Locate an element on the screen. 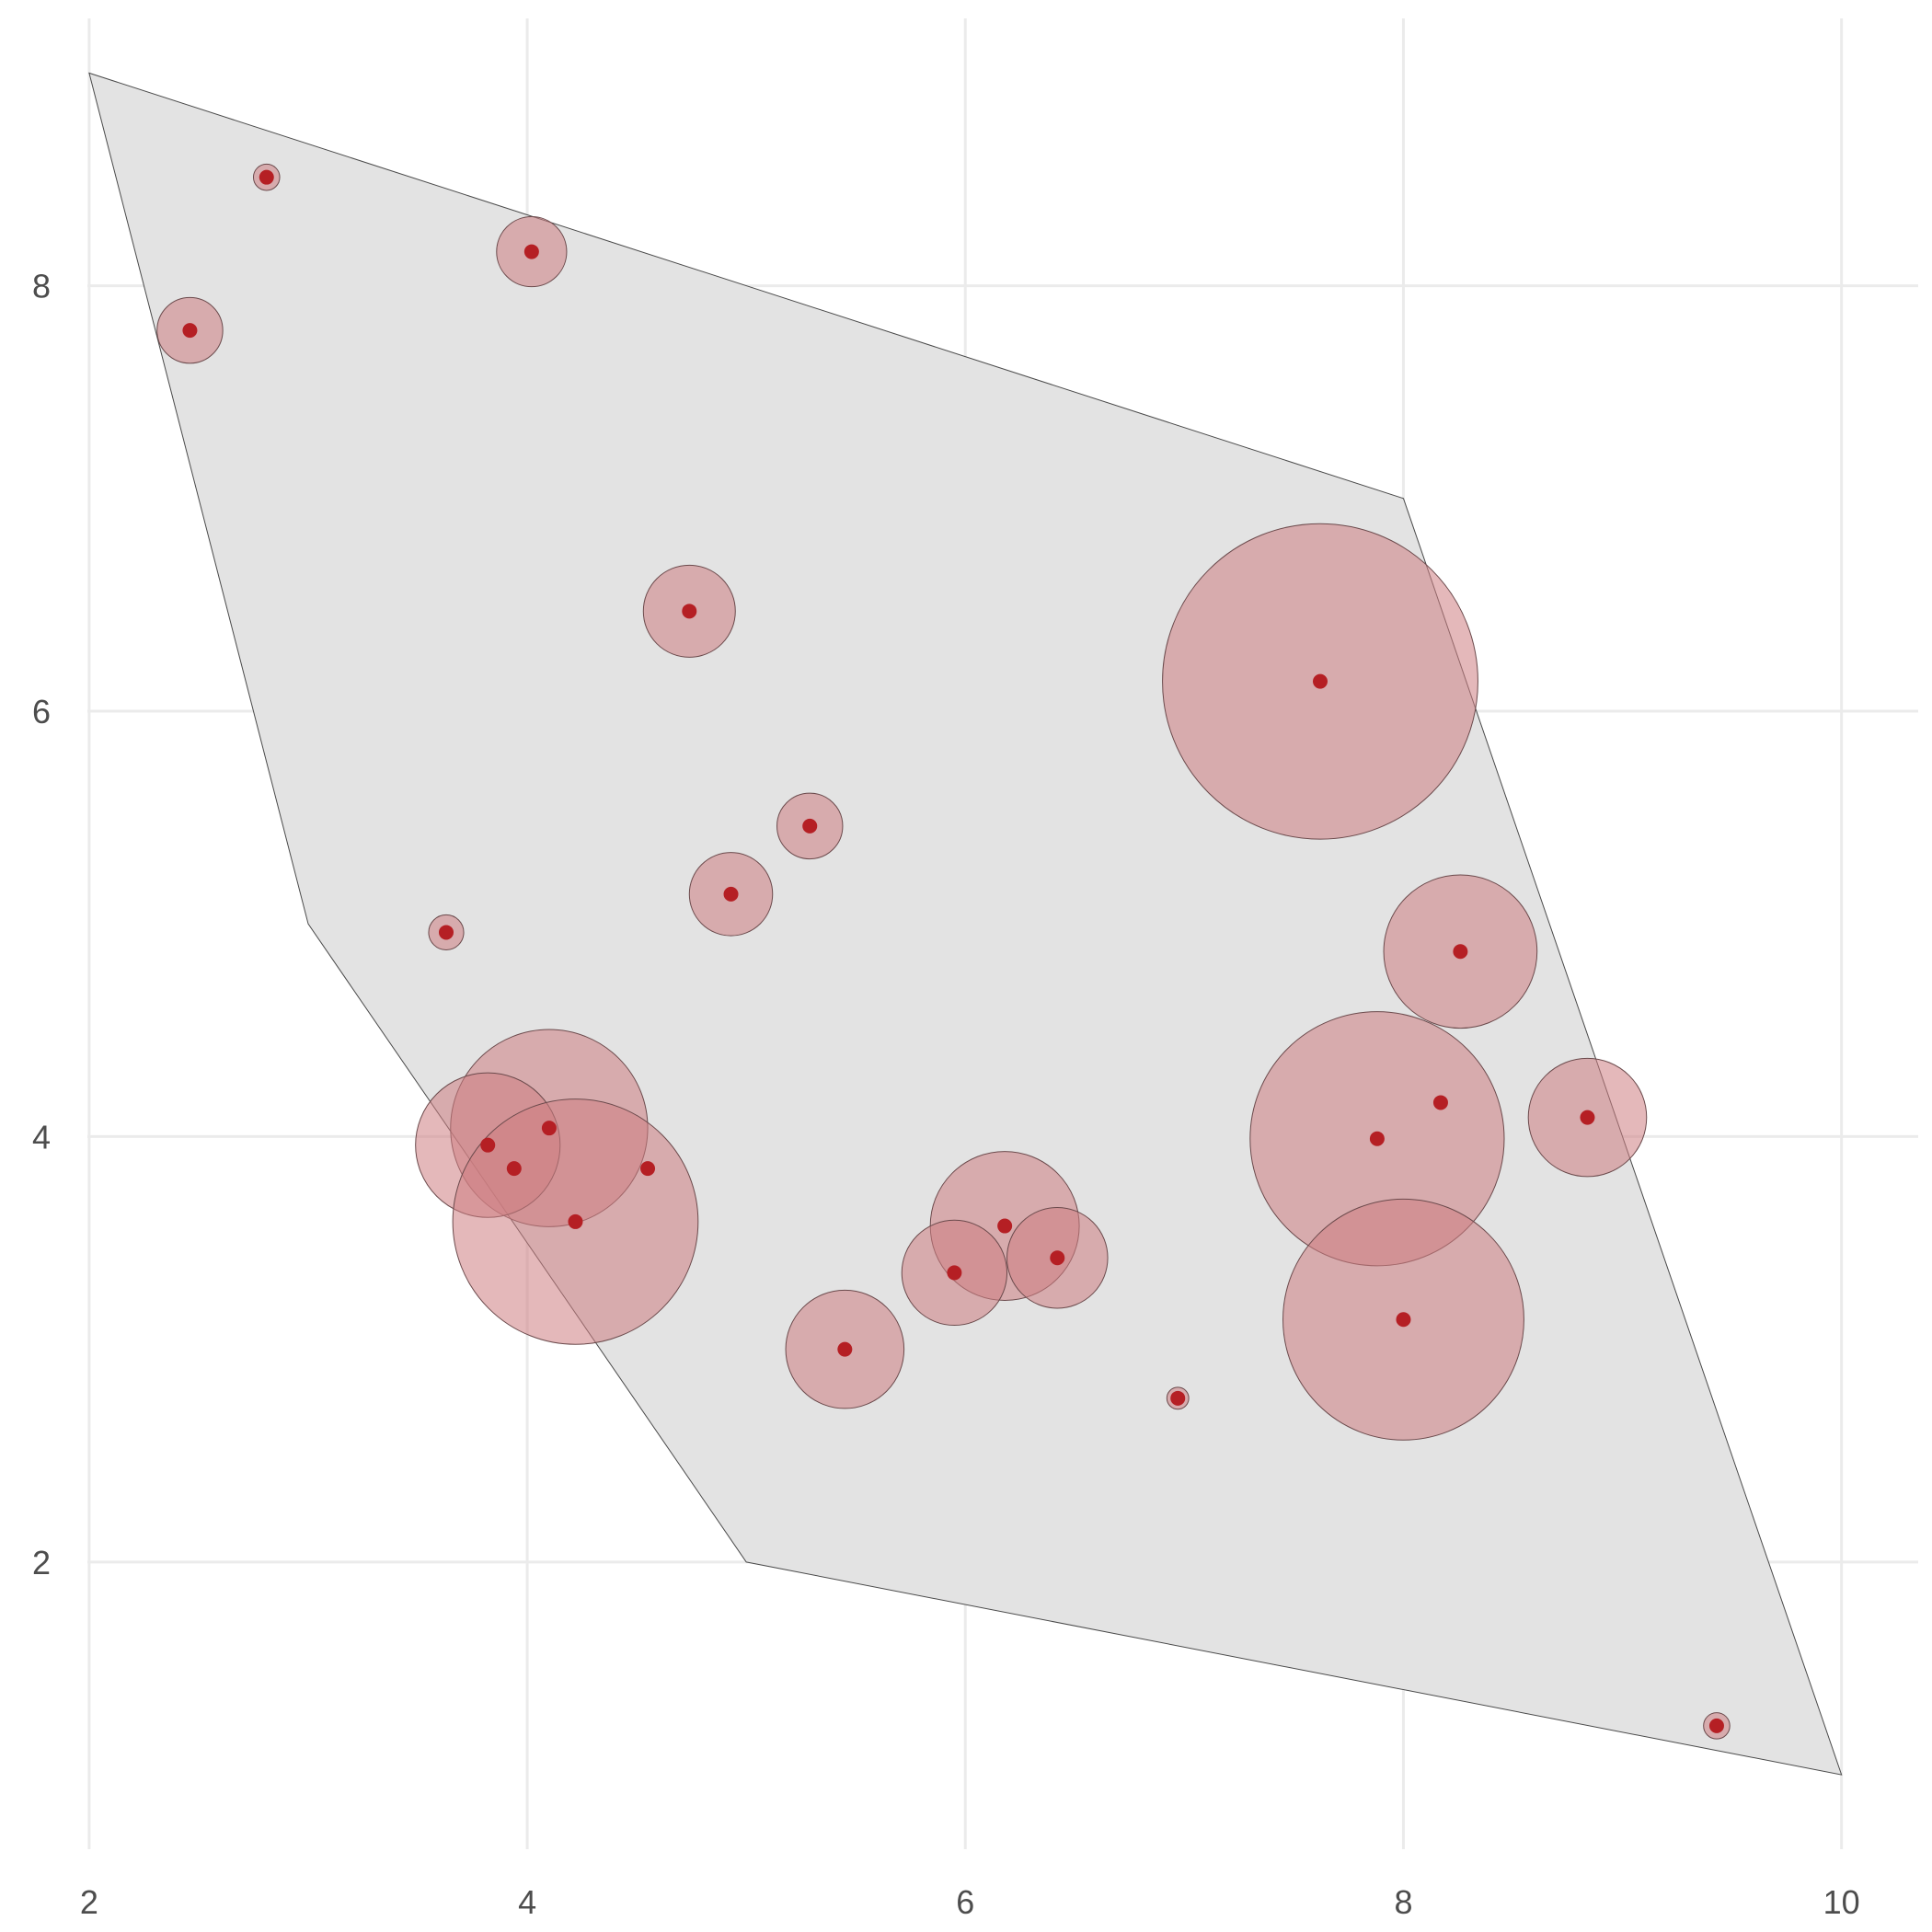  x-tick-label: 2 is located at coordinates (89, 1902).